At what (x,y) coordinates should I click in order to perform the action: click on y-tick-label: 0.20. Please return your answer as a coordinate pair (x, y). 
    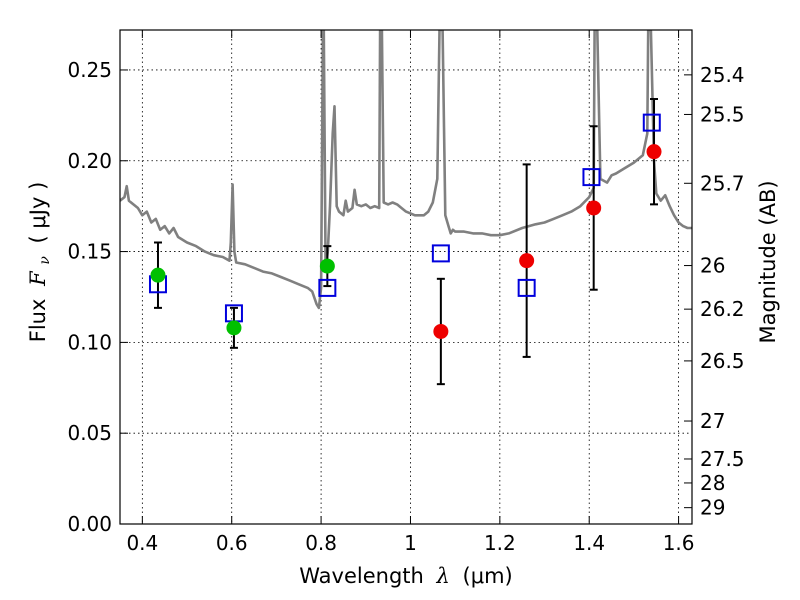
    Looking at the image, I should click on (89, 161).